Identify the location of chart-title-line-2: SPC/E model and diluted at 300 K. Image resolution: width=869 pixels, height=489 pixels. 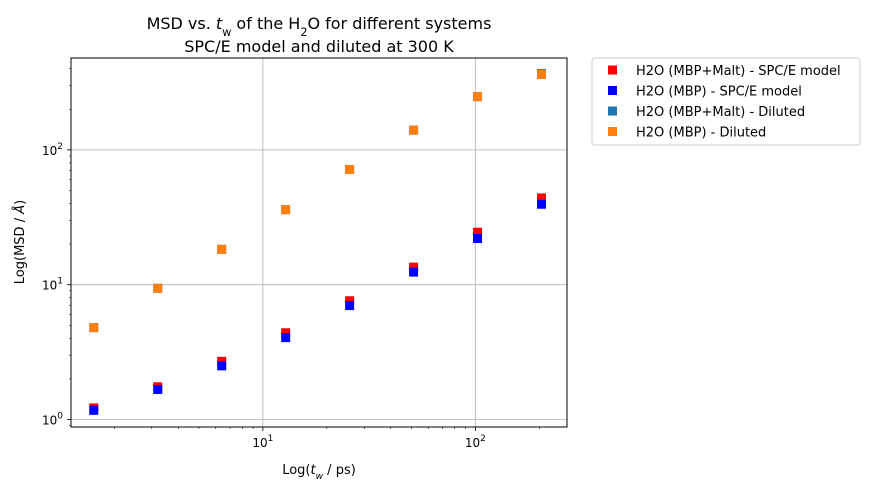
(319, 46).